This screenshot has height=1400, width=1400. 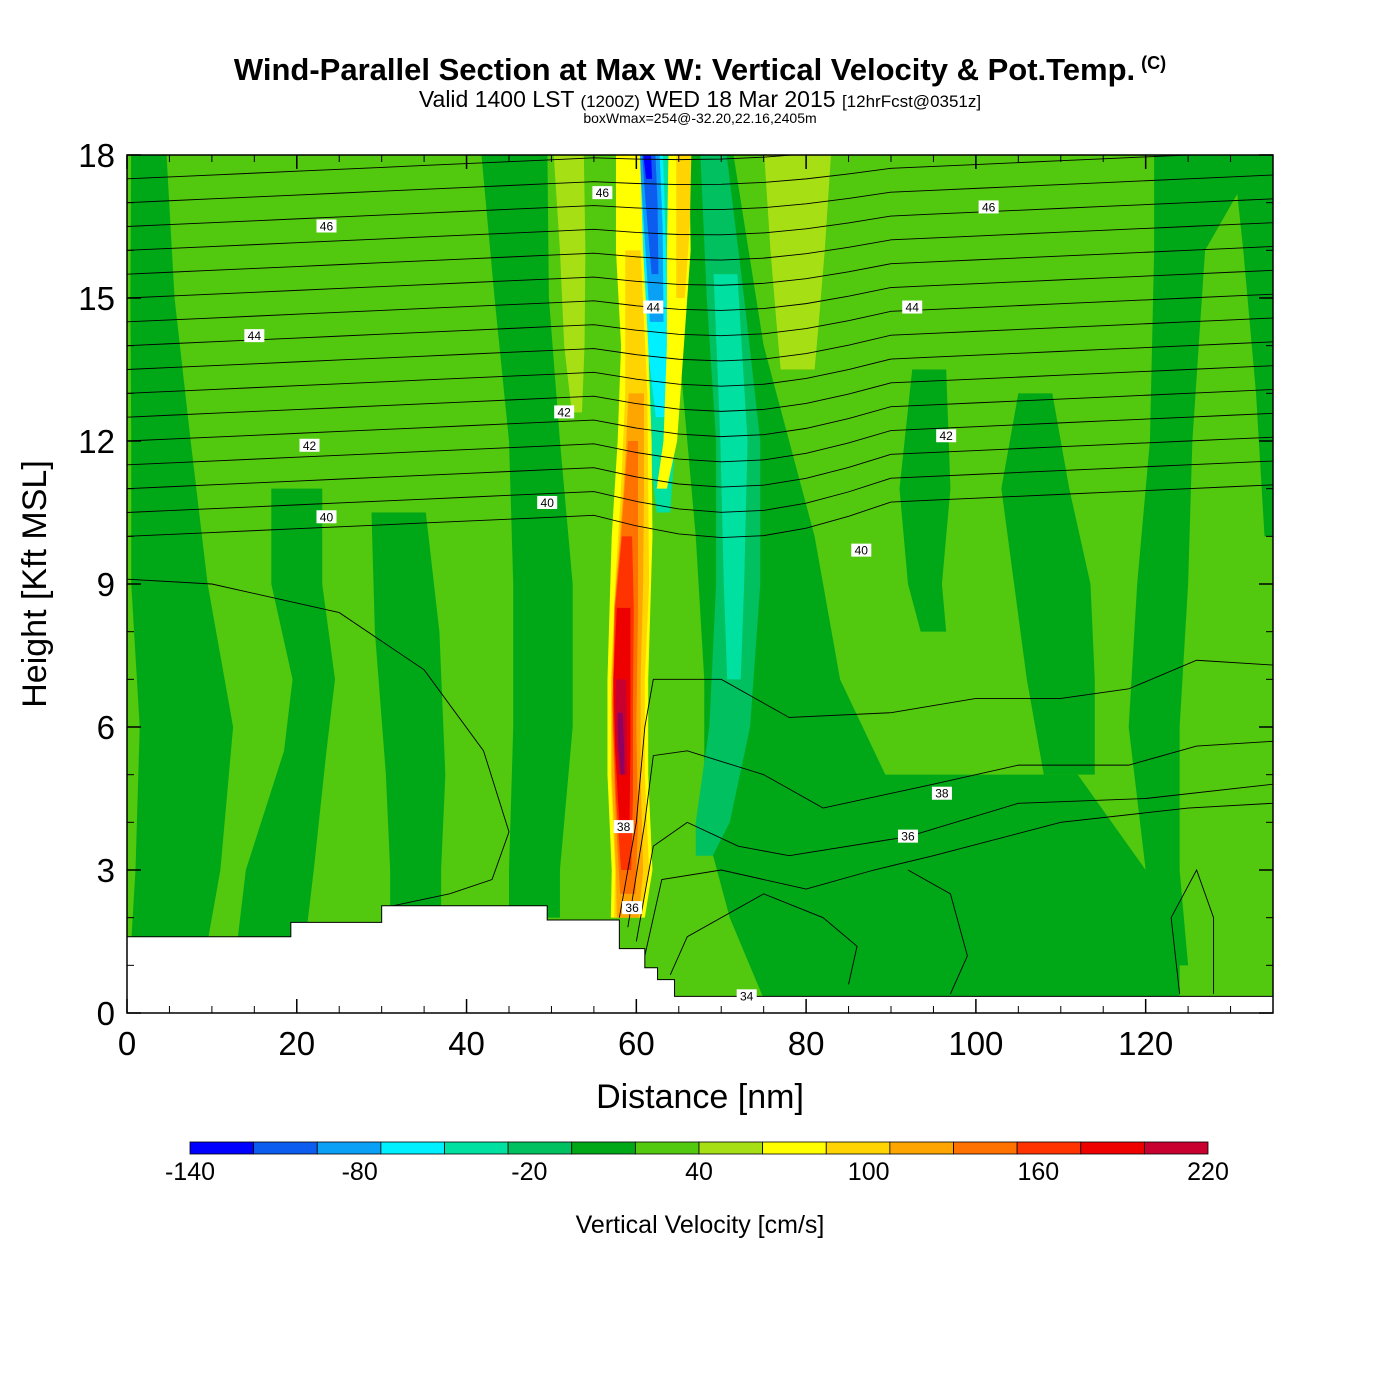 I want to click on x-tick-label: 120, so click(x=1145, y=1043).